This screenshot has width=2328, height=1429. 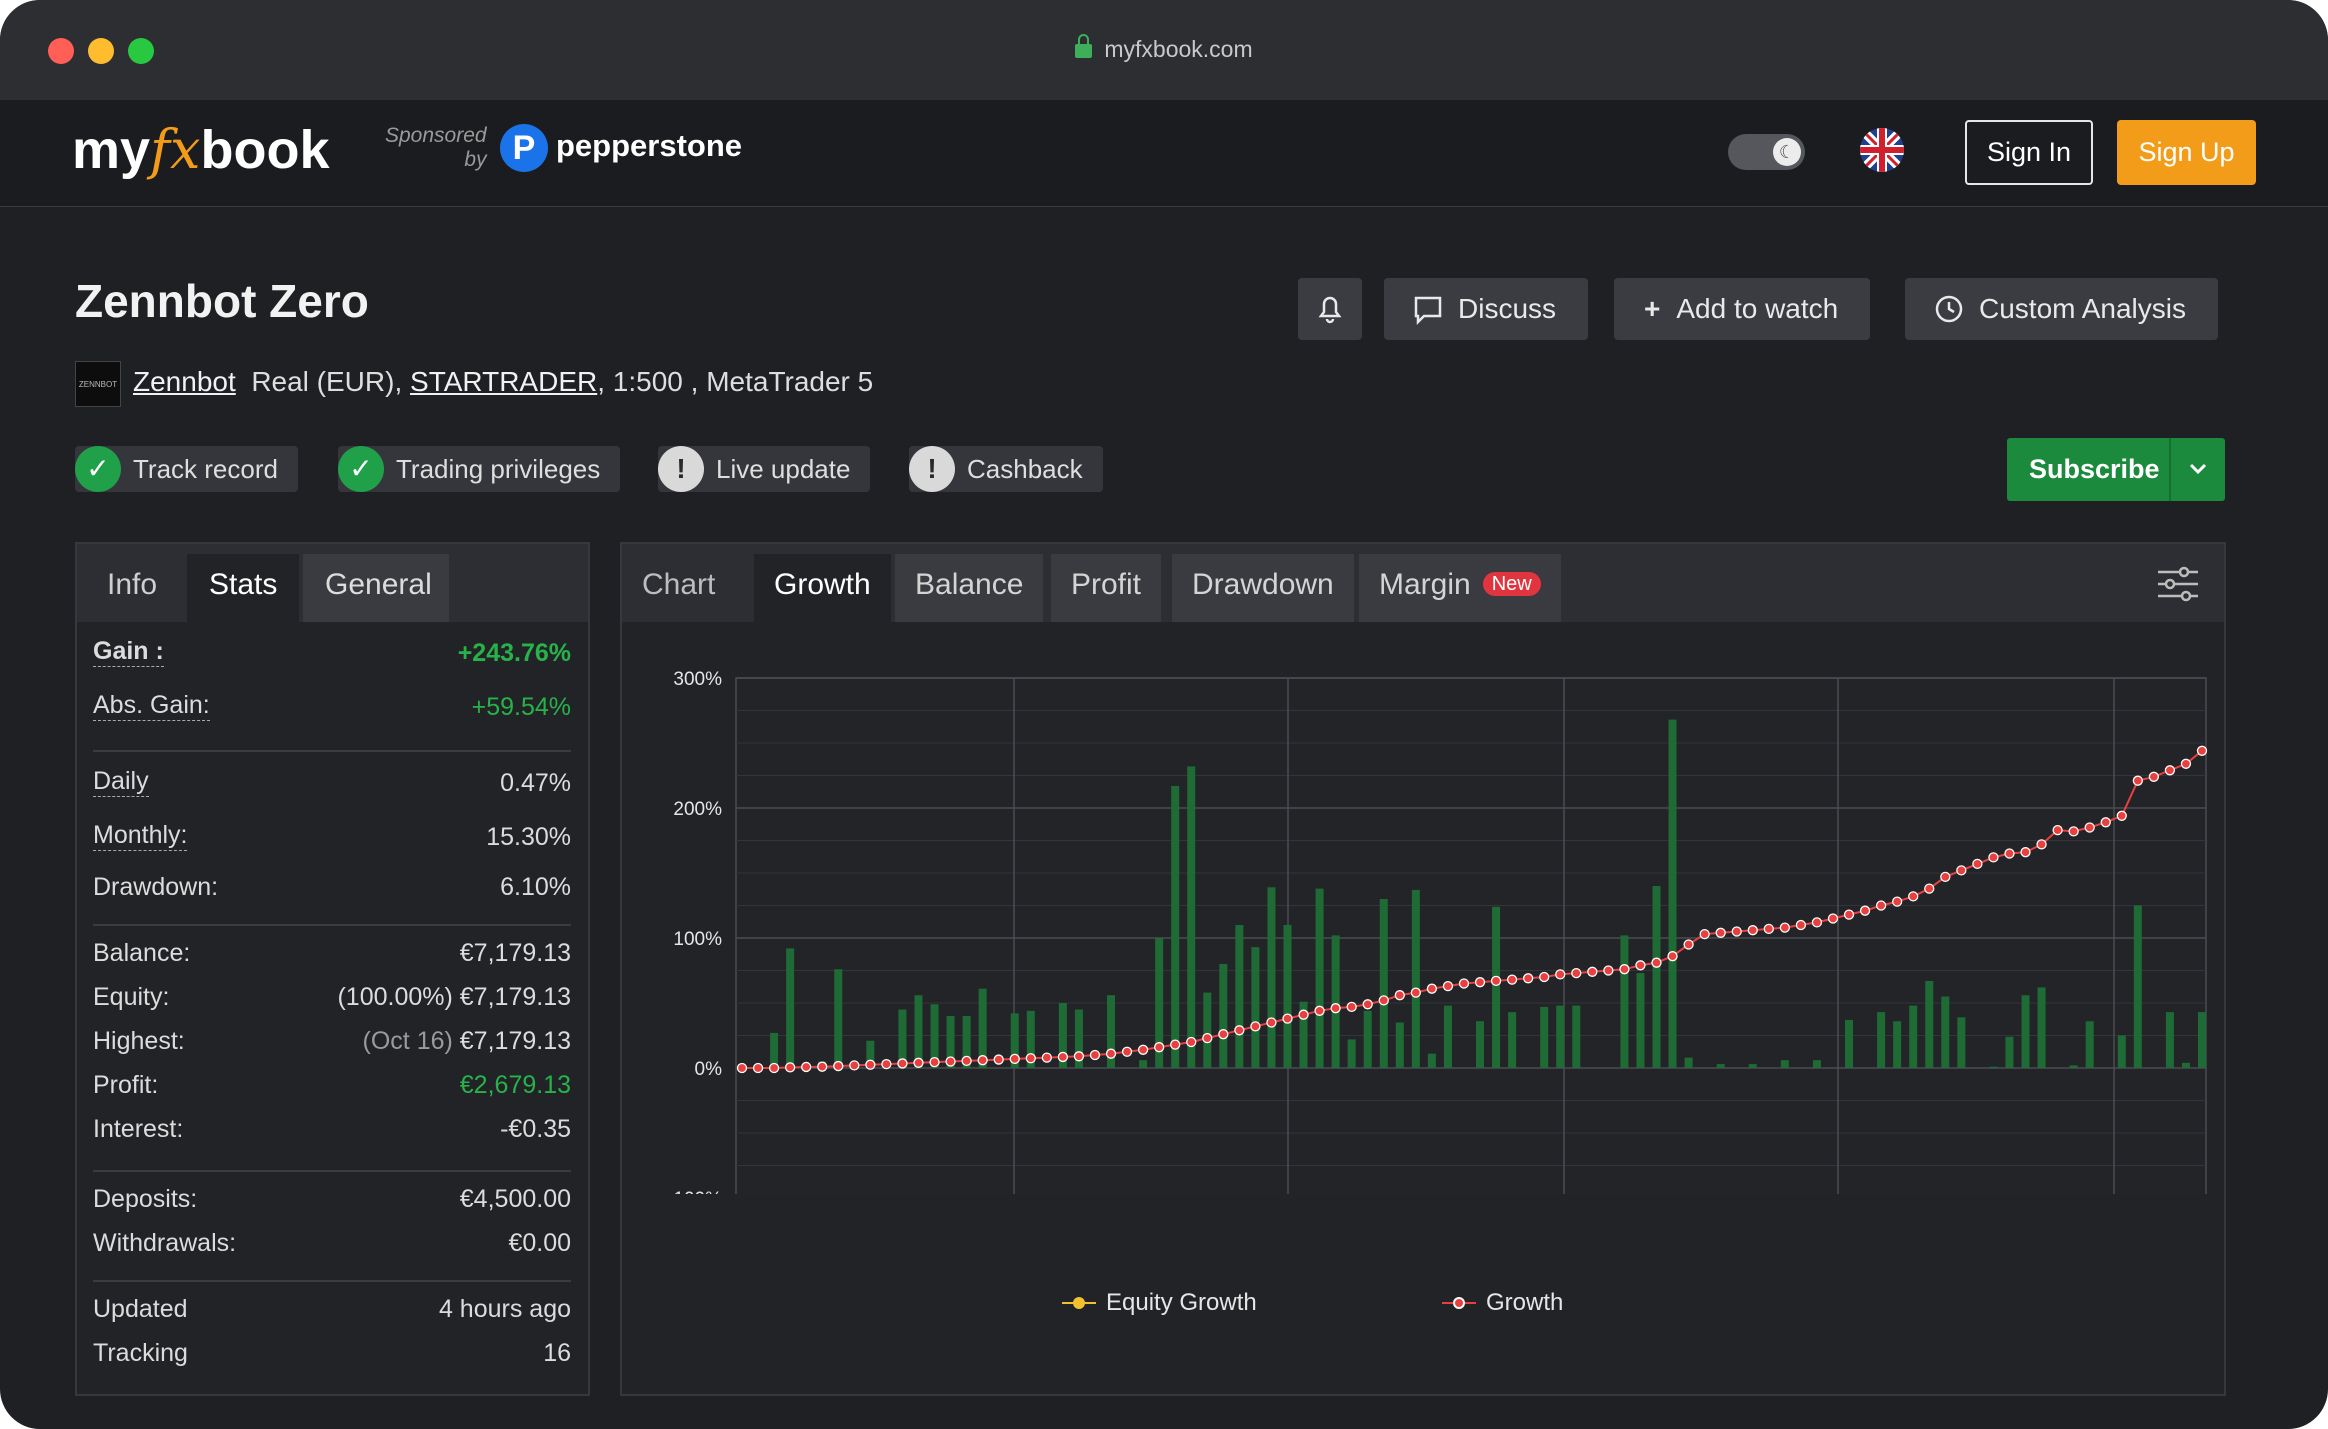 What do you see at coordinates (504, 381) in the screenshot?
I see `broker-link: STARTRADER` at bounding box center [504, 381].